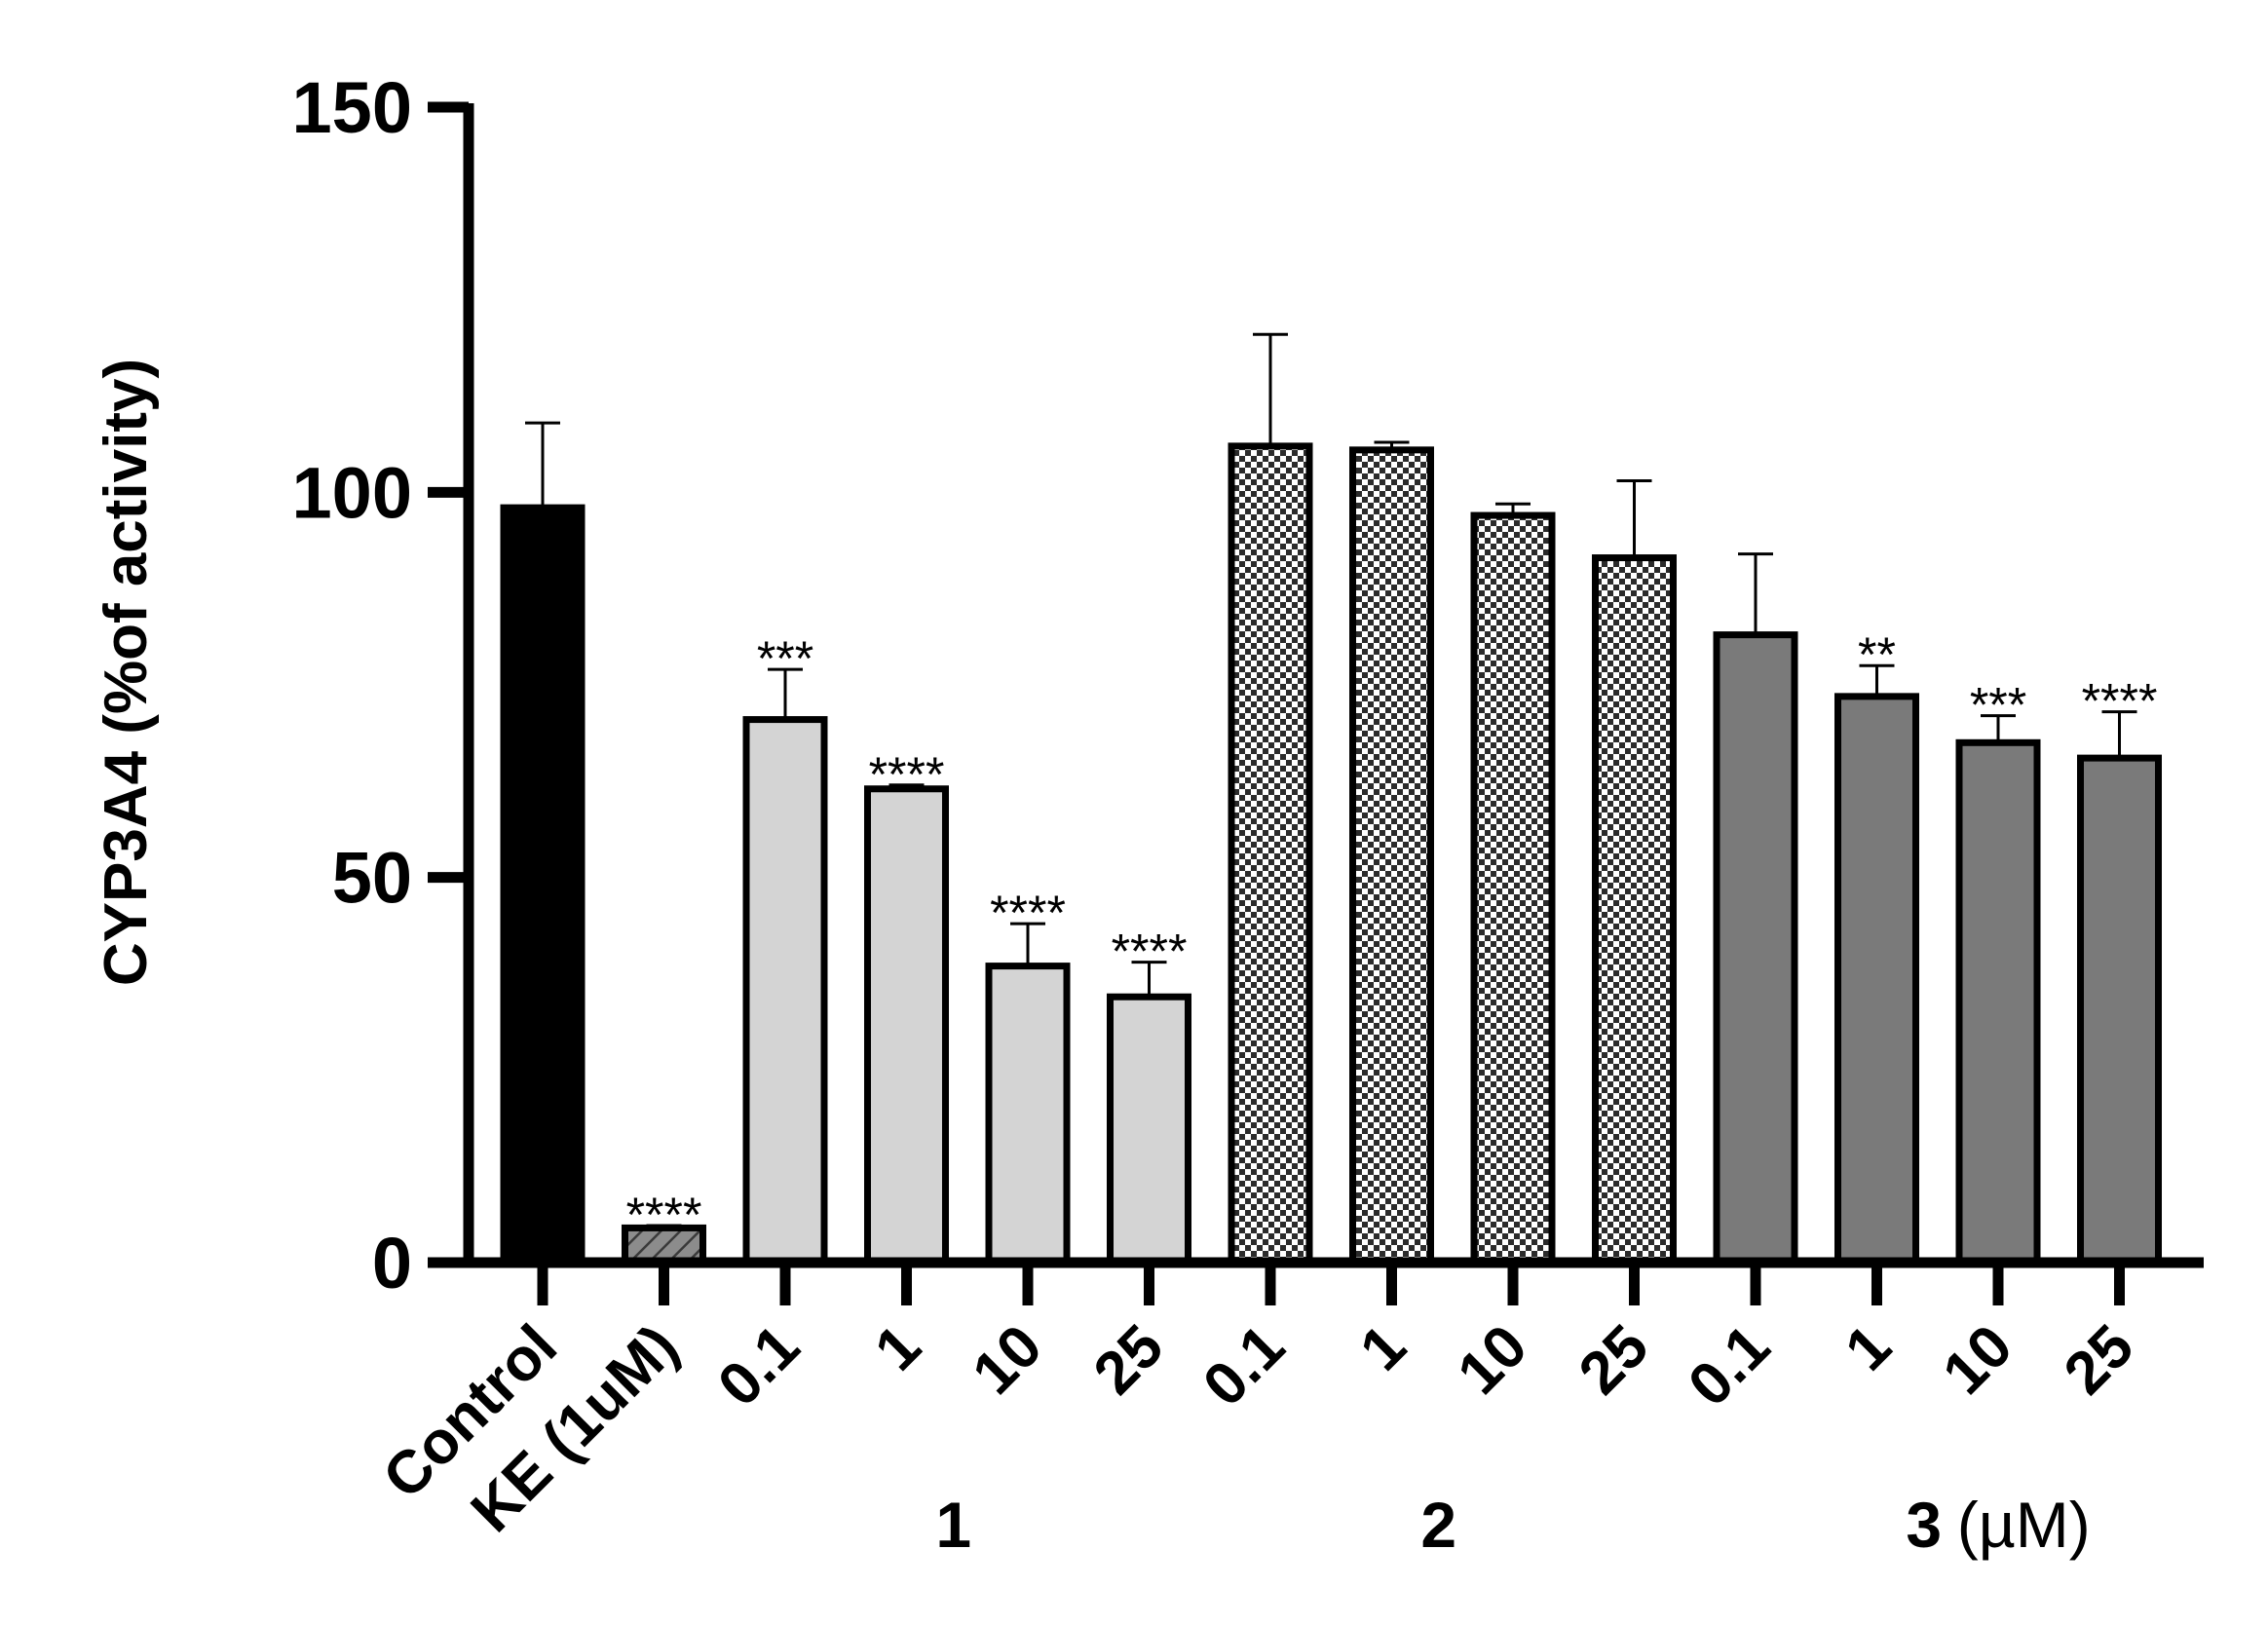 This screenshot has height=1625, width=2268. Describe the element at coordinates (127, 673) in the screenshot. I see `y-axis-title: CYP3A4 (%of activity)` at that location.